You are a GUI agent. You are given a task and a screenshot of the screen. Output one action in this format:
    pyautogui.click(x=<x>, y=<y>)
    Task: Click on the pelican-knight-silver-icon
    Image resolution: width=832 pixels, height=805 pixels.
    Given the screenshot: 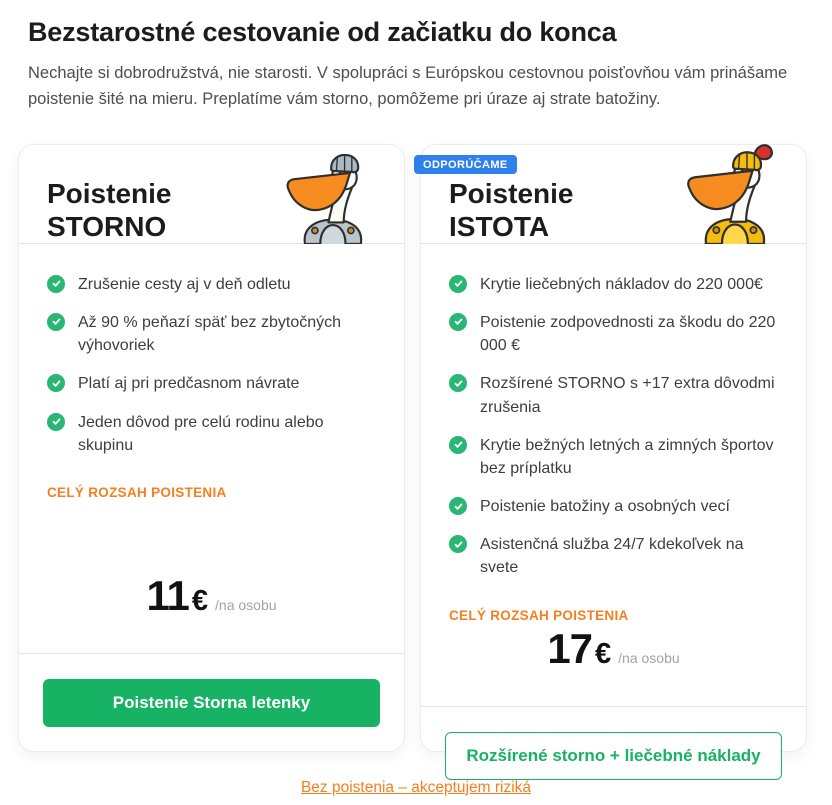 What is the action you would take?
    pyautogui.click(x=332, y=199)
    